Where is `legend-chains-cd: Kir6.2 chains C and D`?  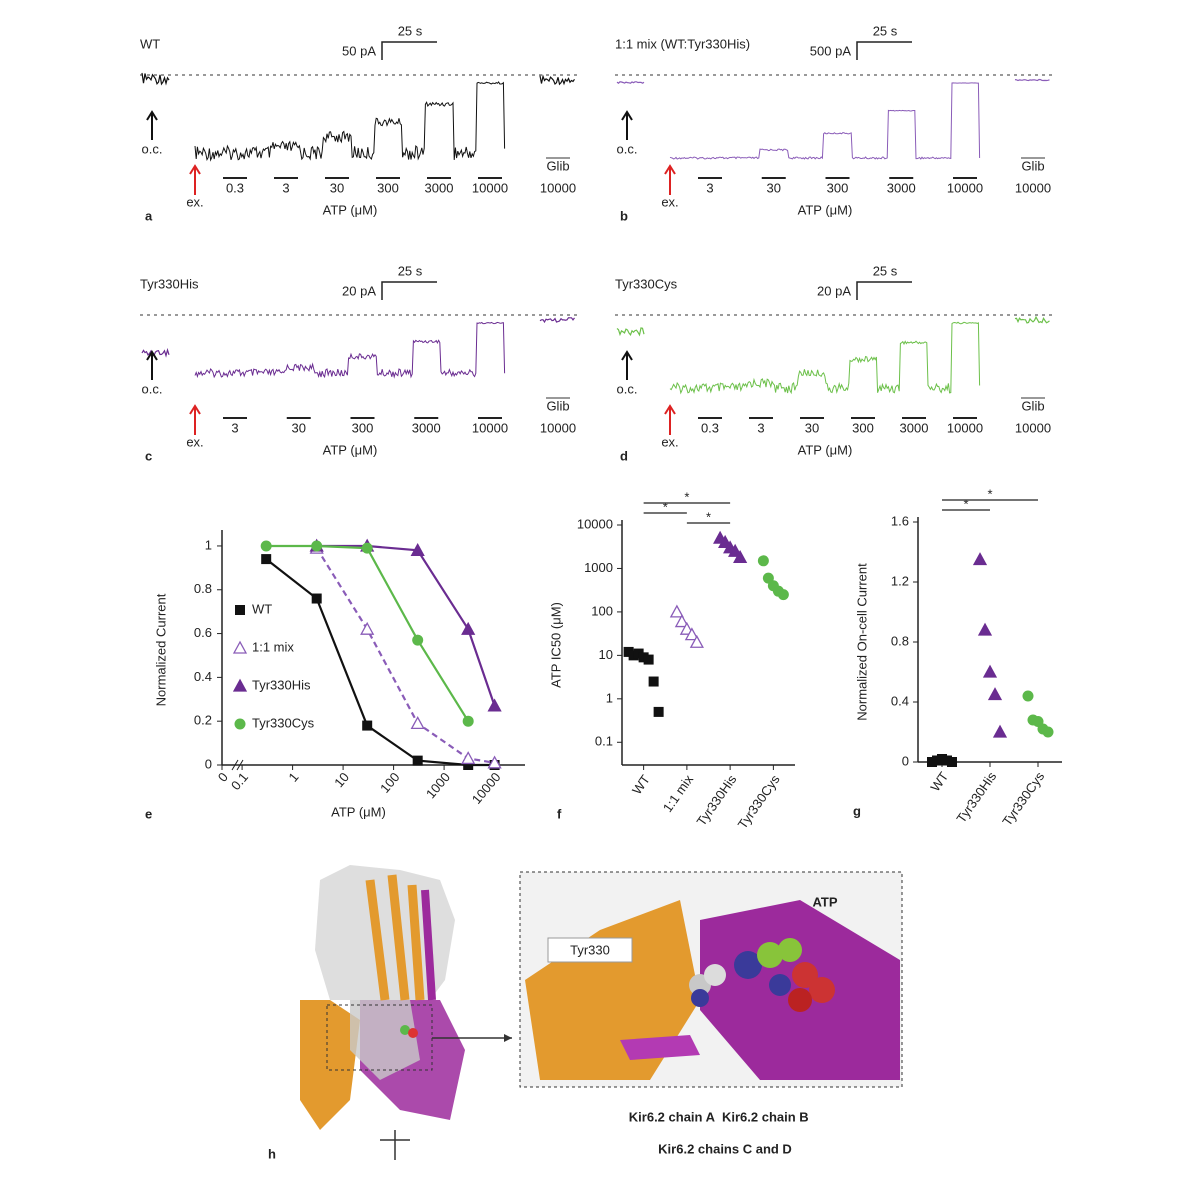 legend-chains-cd: Kir6.2 chains C and D is located at coordinates (725, 1148).